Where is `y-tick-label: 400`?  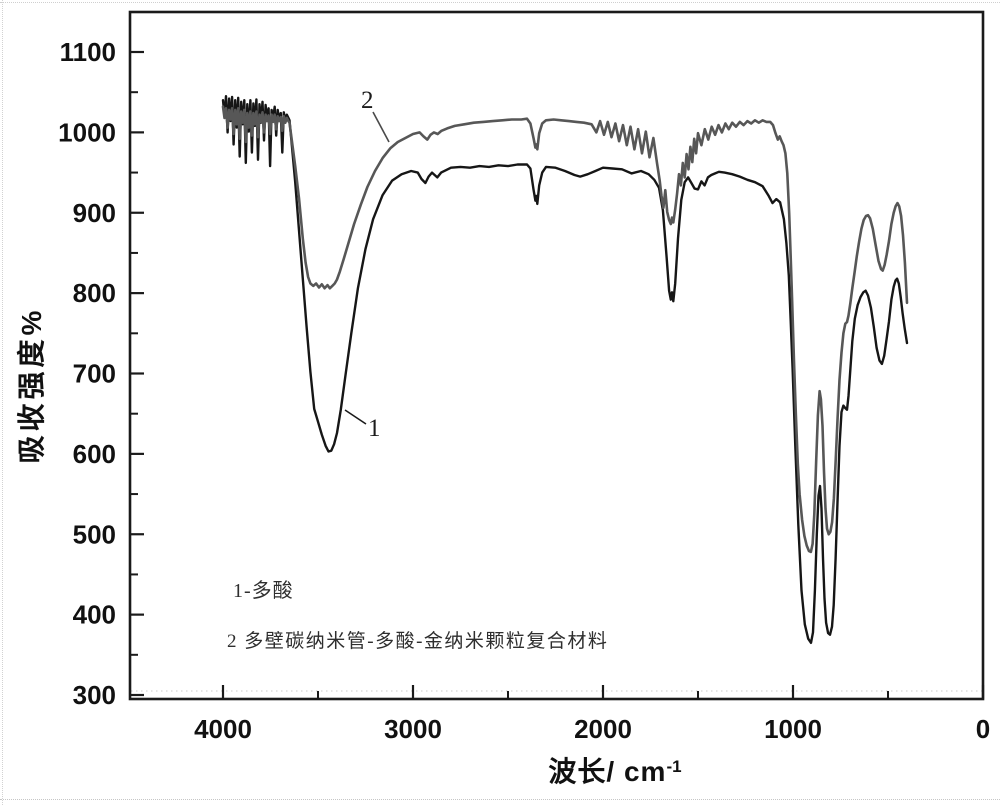 y-tick-label: 400 is located at coordinates (94, 615).